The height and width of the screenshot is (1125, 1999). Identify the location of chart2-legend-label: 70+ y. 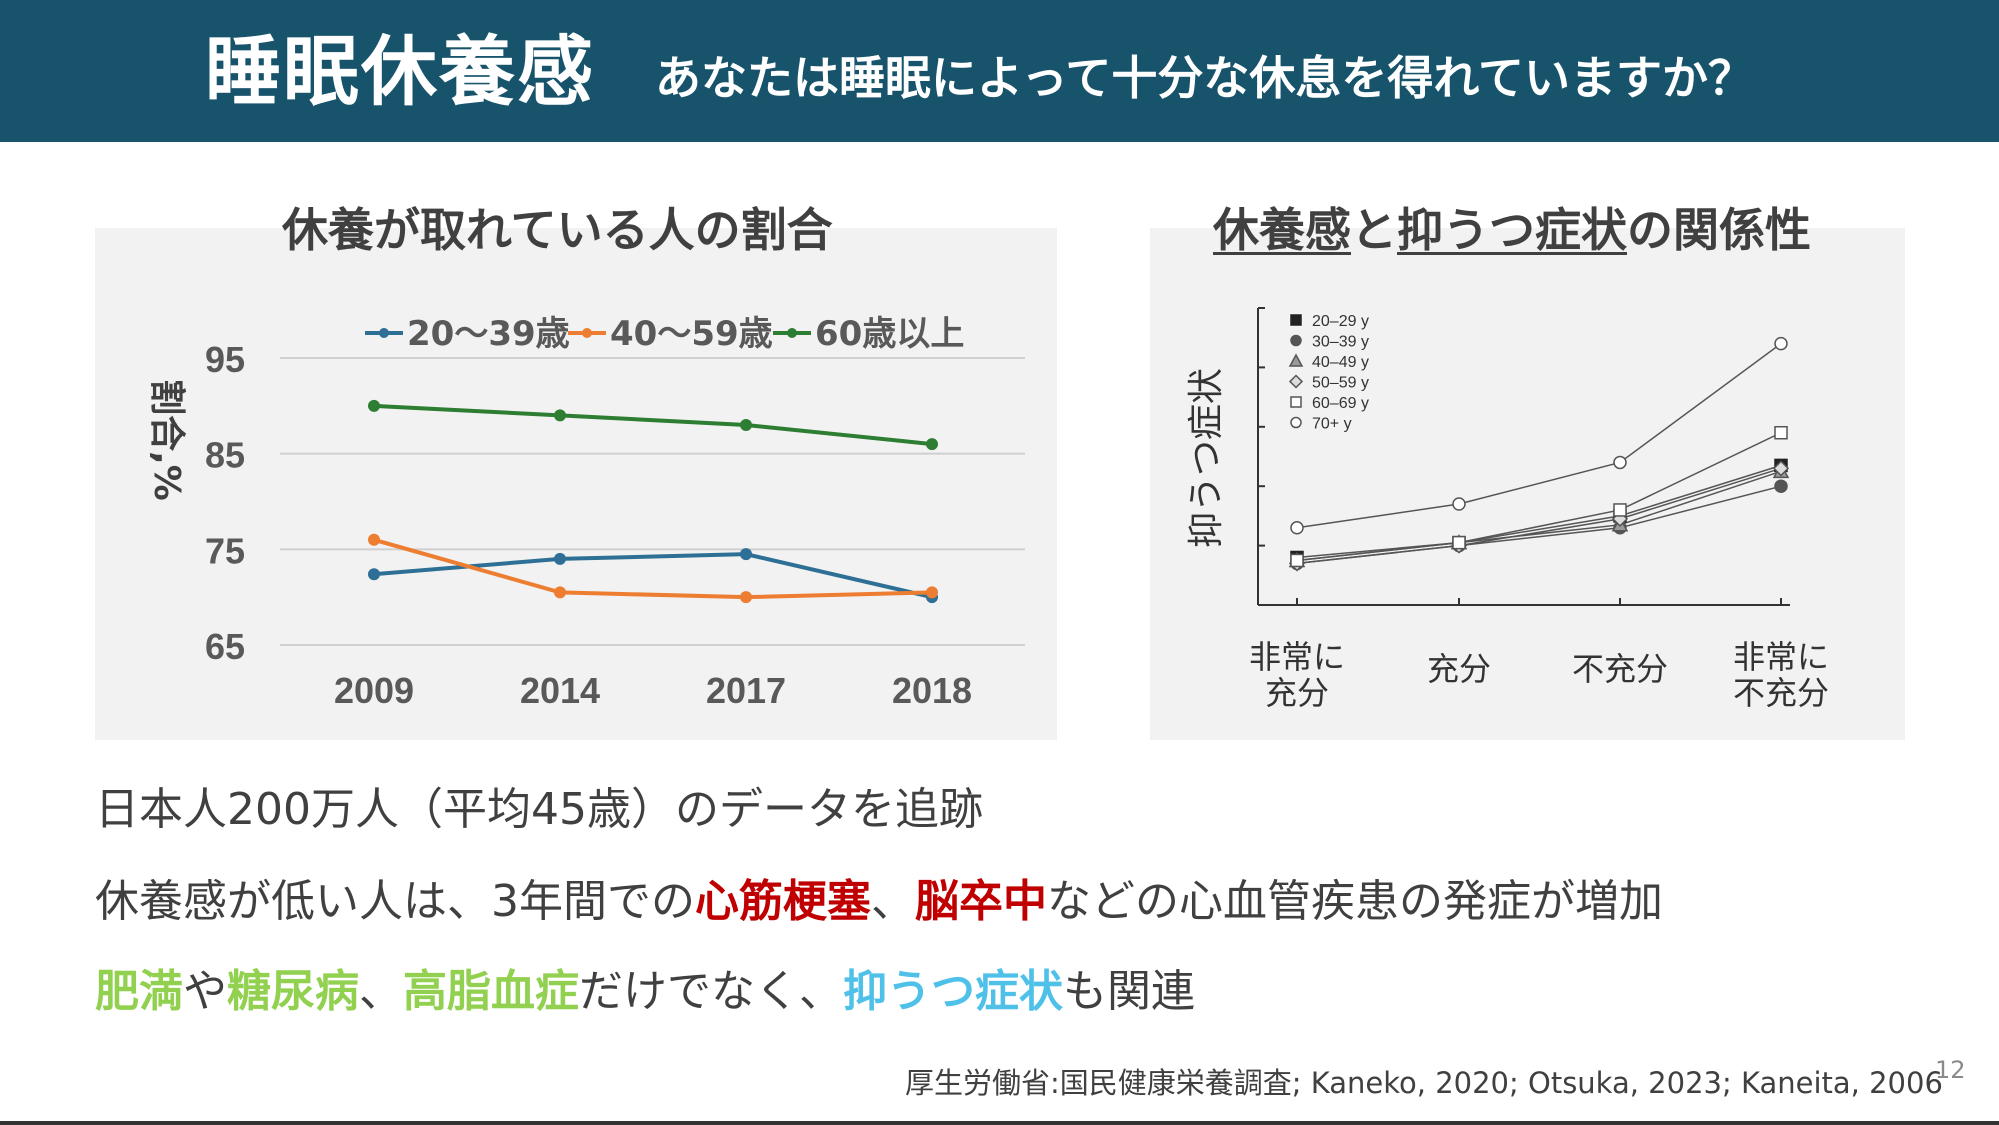
(1332, 424).